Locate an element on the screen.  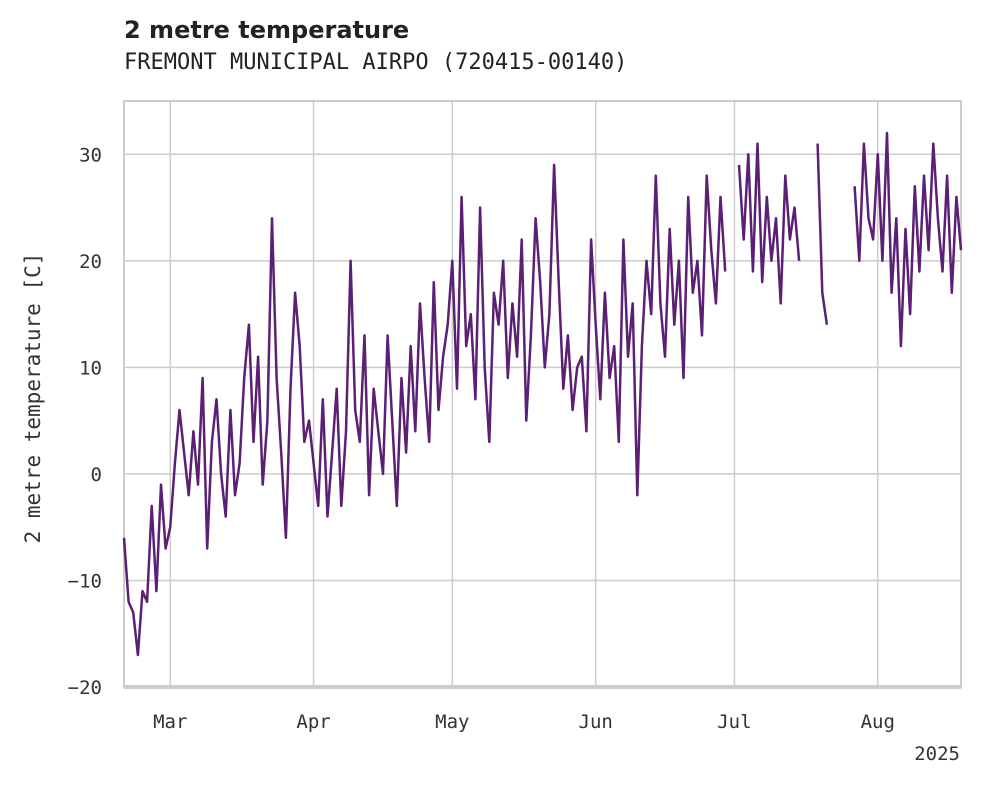
y-tick-label: −20 is located at coordinates (85, 688).